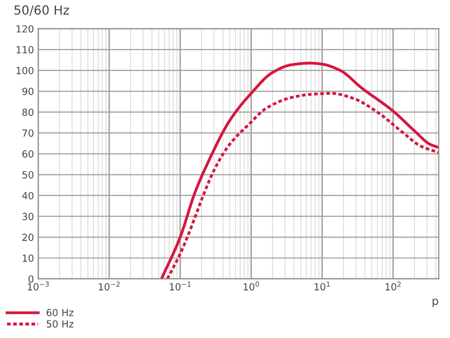 The image size is (450, 338). What do you see at coordinates (28, 92) in the screenshot?
I see `y-tick-label: 90` at bounding box center [28, 92].